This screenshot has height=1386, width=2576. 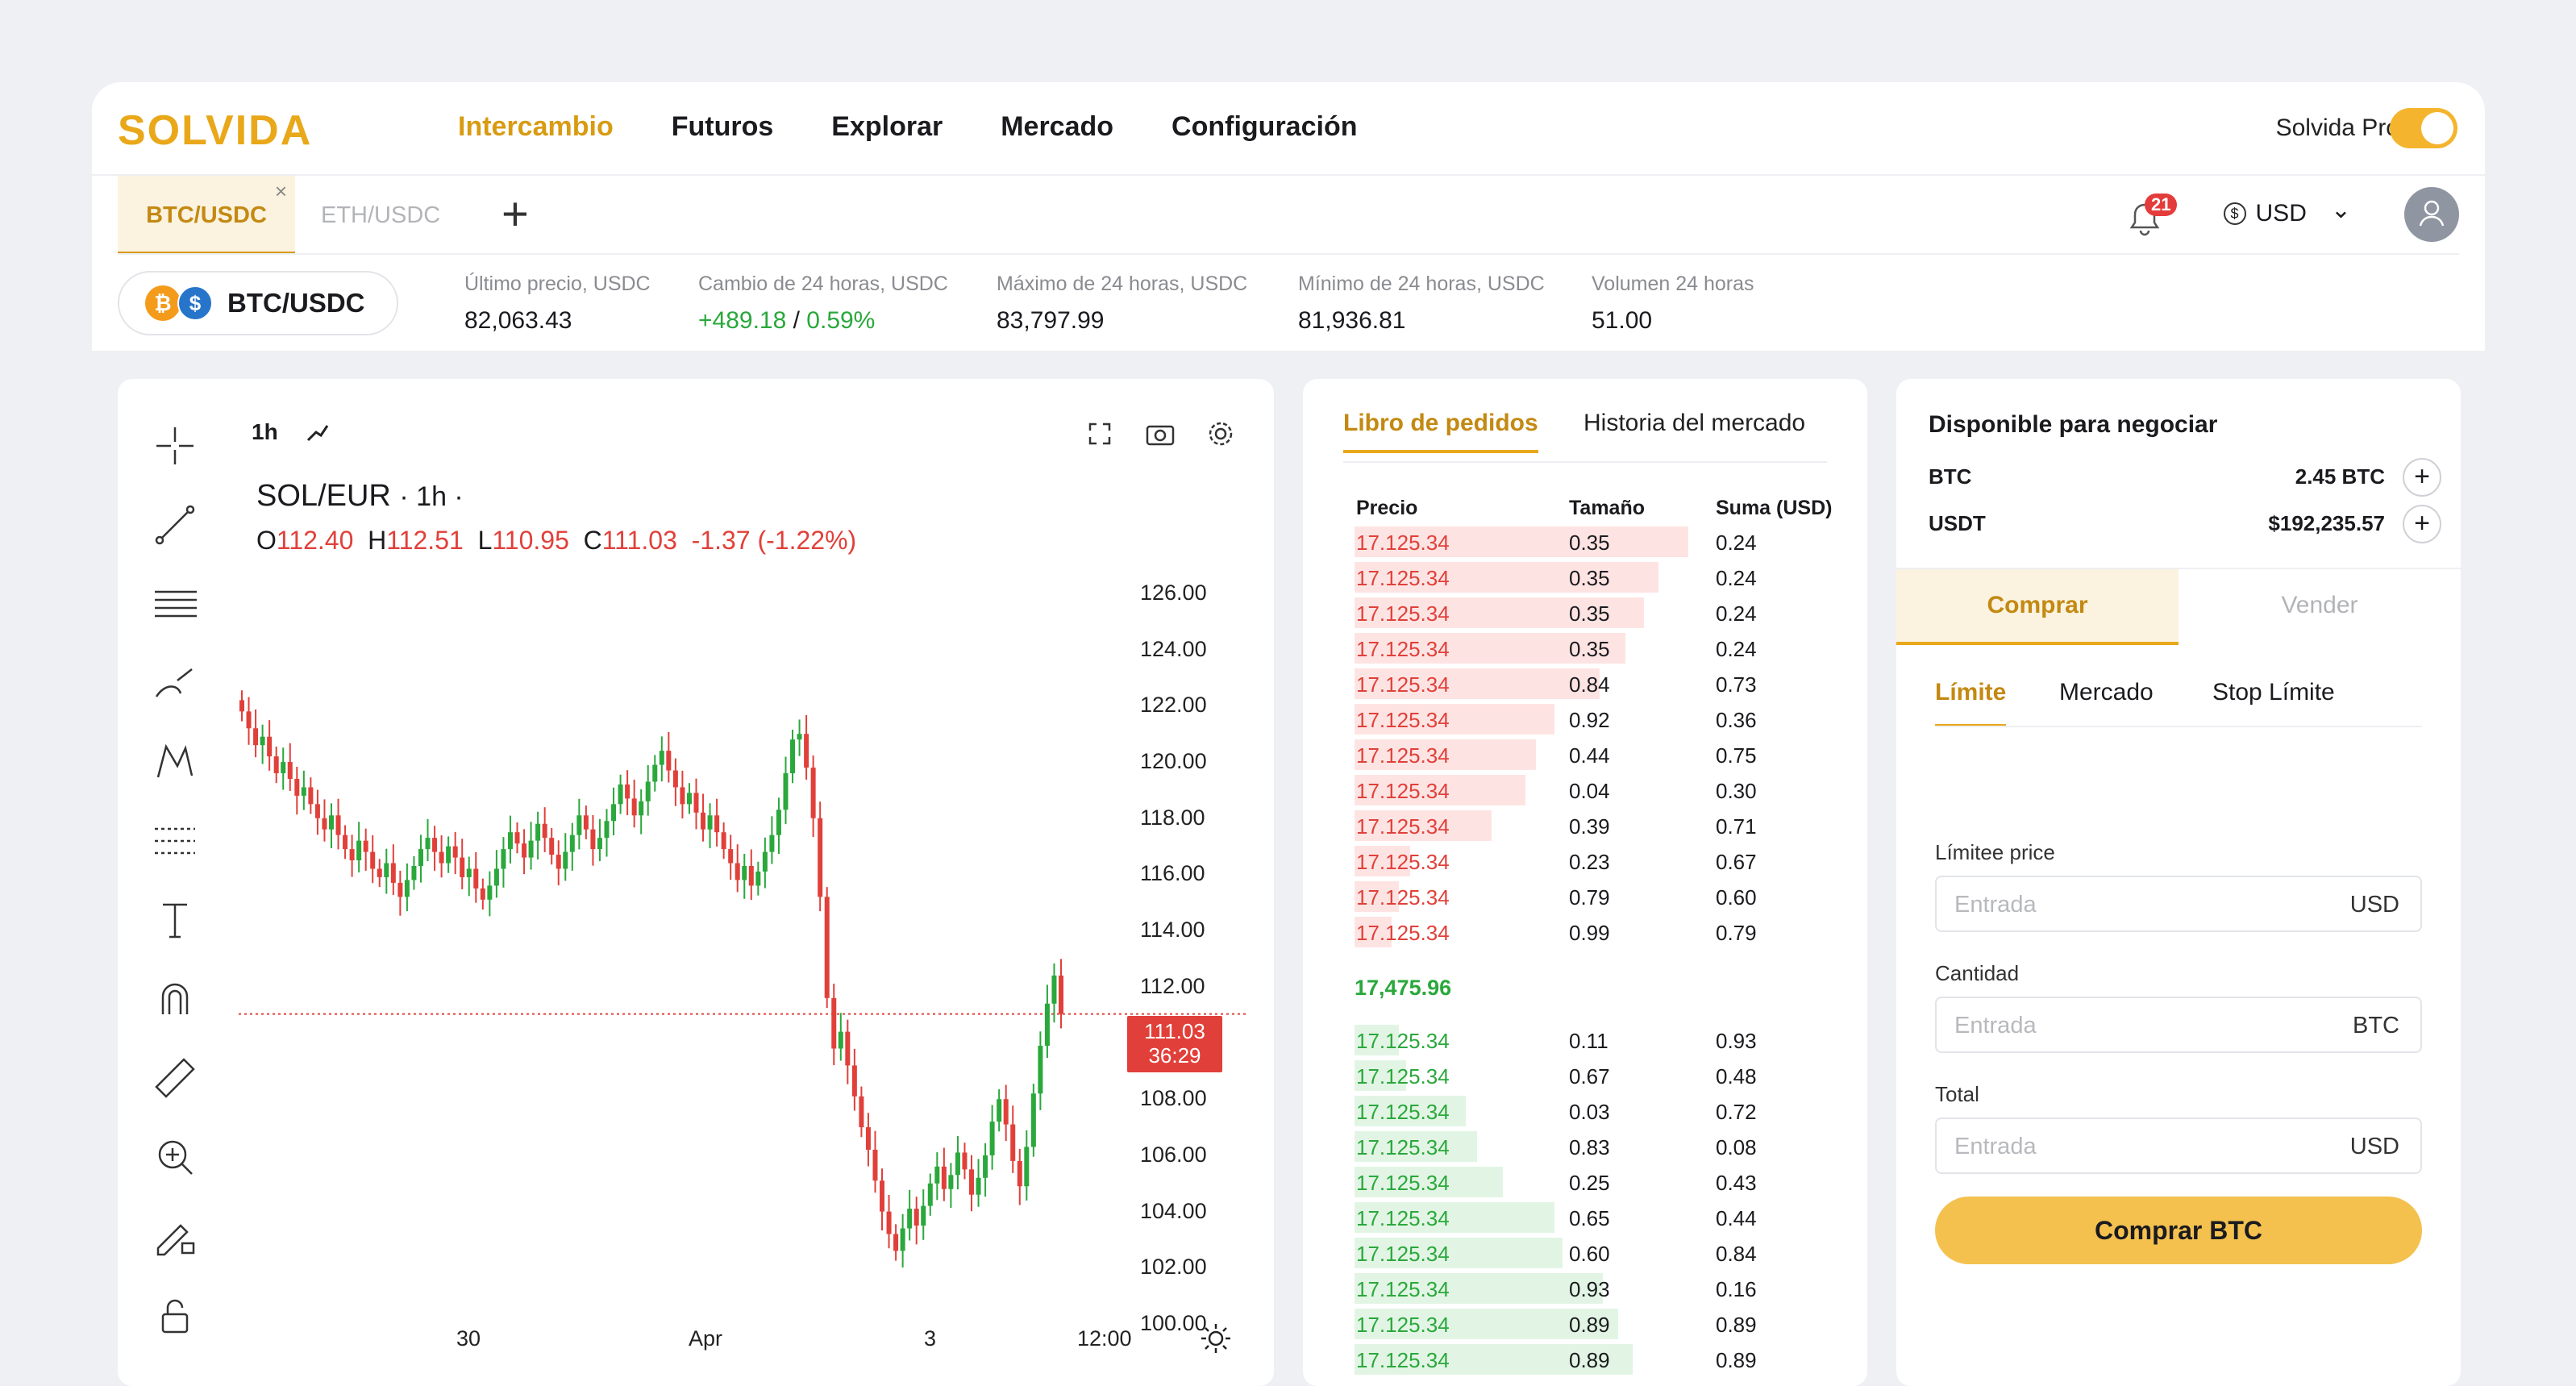 I want to click on interval-selector: 1h, so click(x=265, y=431).